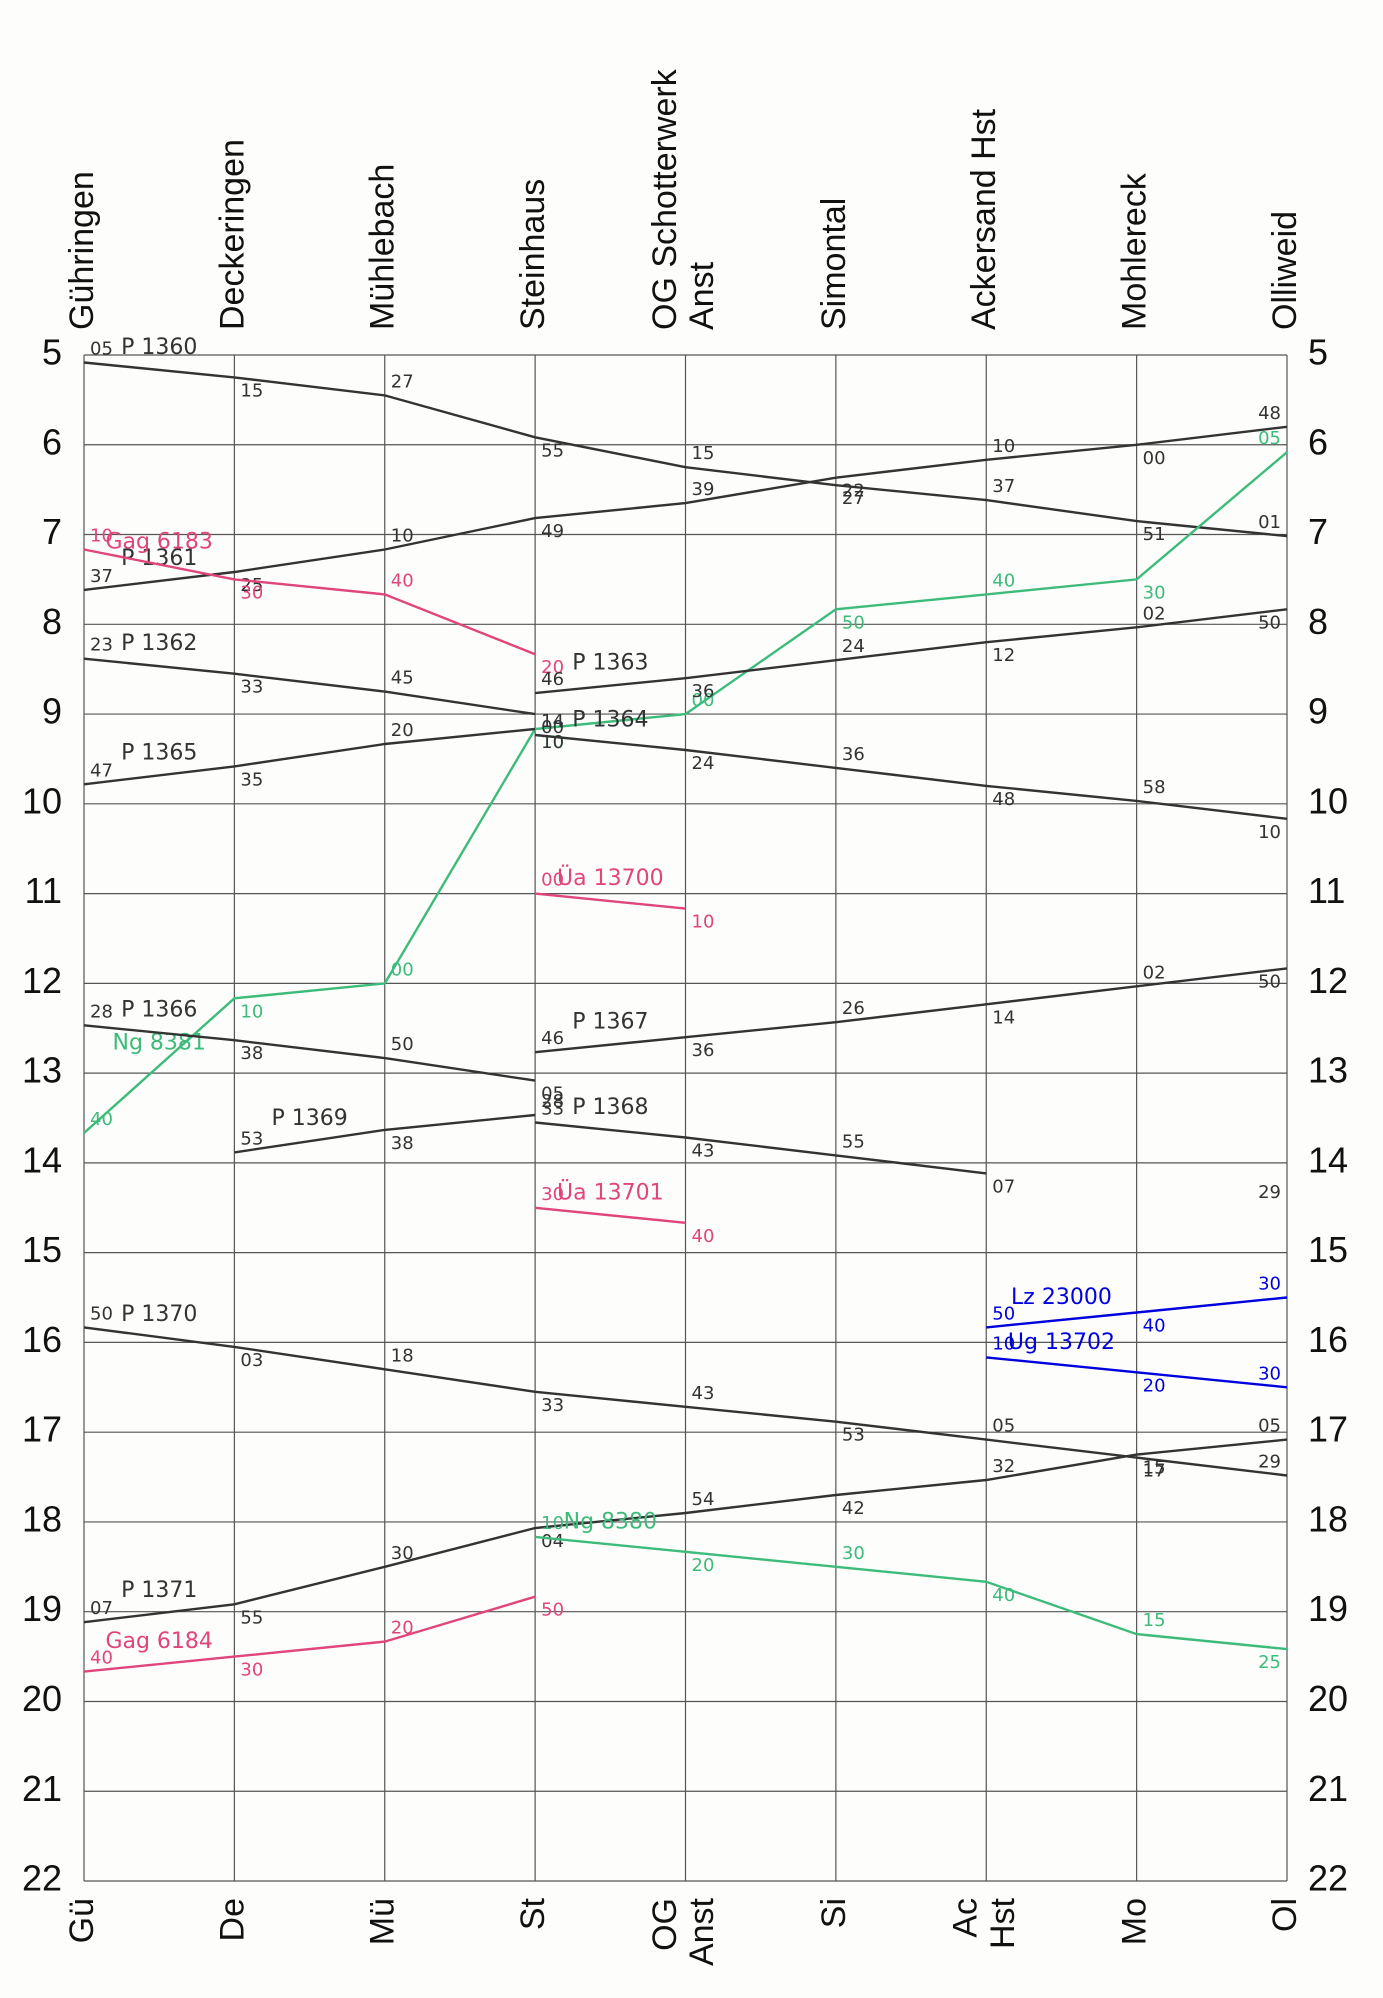  Describe the element at coordinates (42, 980) in the screenshot. I see `hour-label-left: 12` at that location.